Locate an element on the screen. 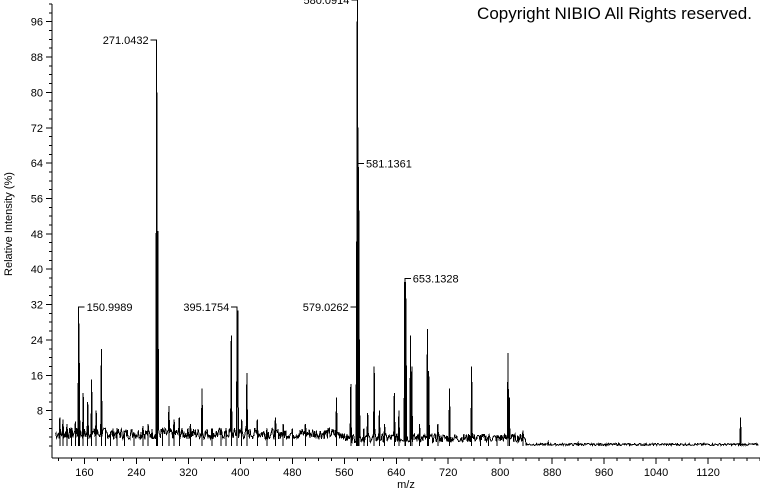  peak-annotation: 581.1361 is located at coordinates (384, 165).